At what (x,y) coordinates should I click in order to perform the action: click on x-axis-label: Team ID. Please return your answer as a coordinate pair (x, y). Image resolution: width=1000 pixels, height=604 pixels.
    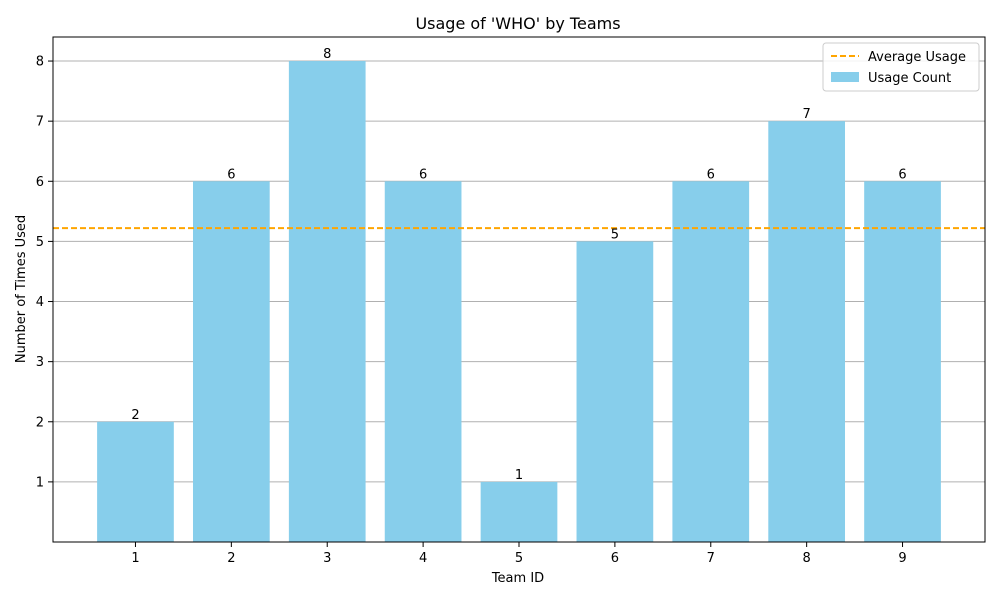
    Looking at the image, I should click on (517, 578).